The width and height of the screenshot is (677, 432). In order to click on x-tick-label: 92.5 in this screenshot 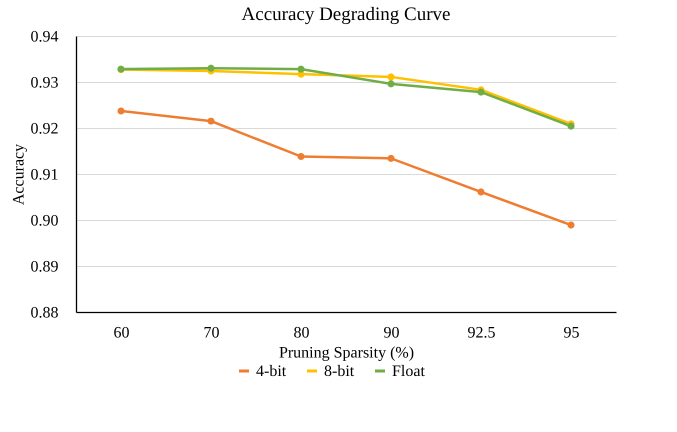, I will do `click(482, 333)`.